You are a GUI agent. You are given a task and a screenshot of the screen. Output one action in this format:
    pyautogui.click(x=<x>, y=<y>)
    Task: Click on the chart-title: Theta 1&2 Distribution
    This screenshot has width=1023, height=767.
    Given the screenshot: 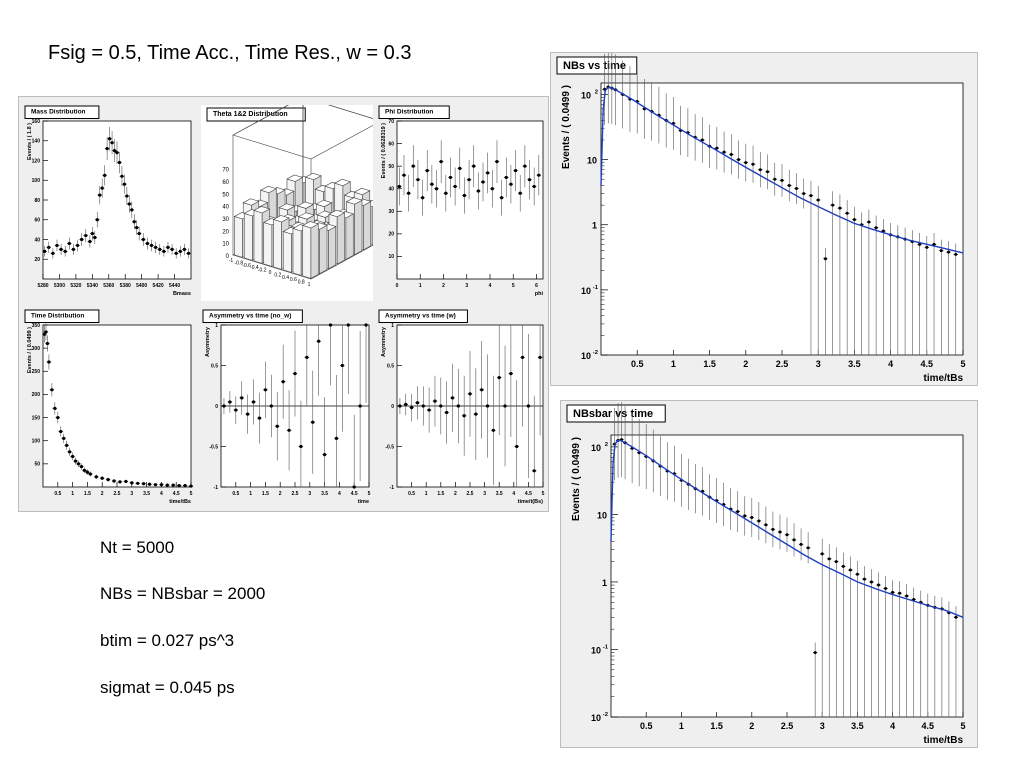 What is the action you would take?
    pyautogui.click(x=250, y=114)
    